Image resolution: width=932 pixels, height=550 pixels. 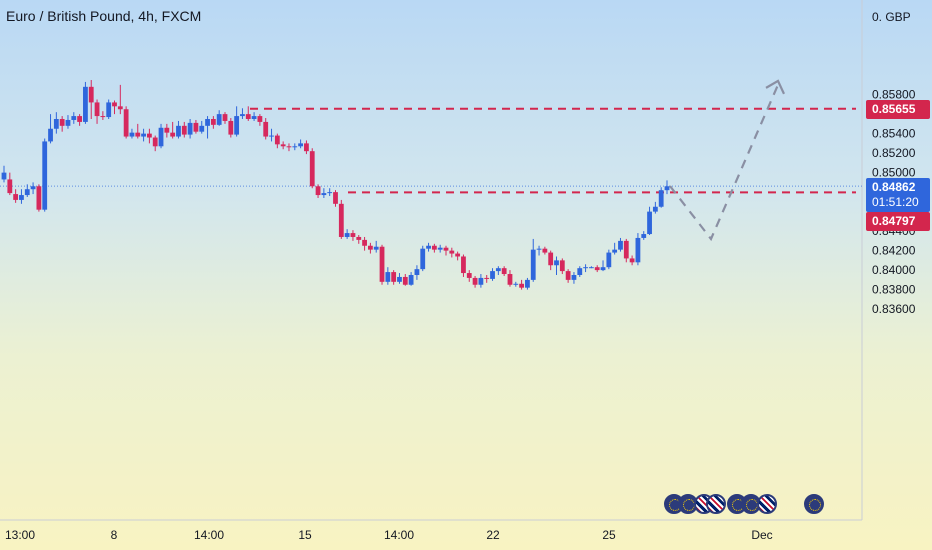 I want to click on projection-path, so click(x=724, y=163).